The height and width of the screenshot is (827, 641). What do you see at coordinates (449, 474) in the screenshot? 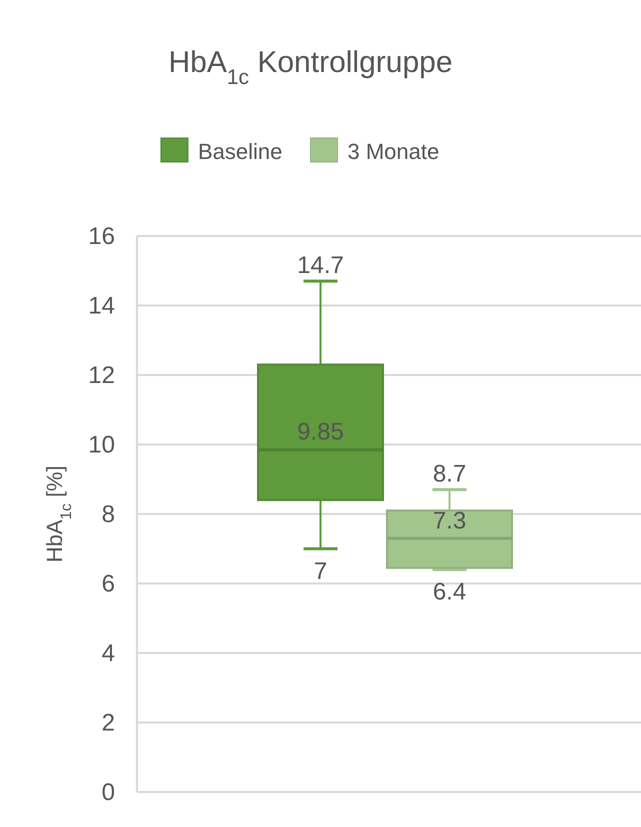
I see `annotation: 8.7` at bounding box center [449, 474].